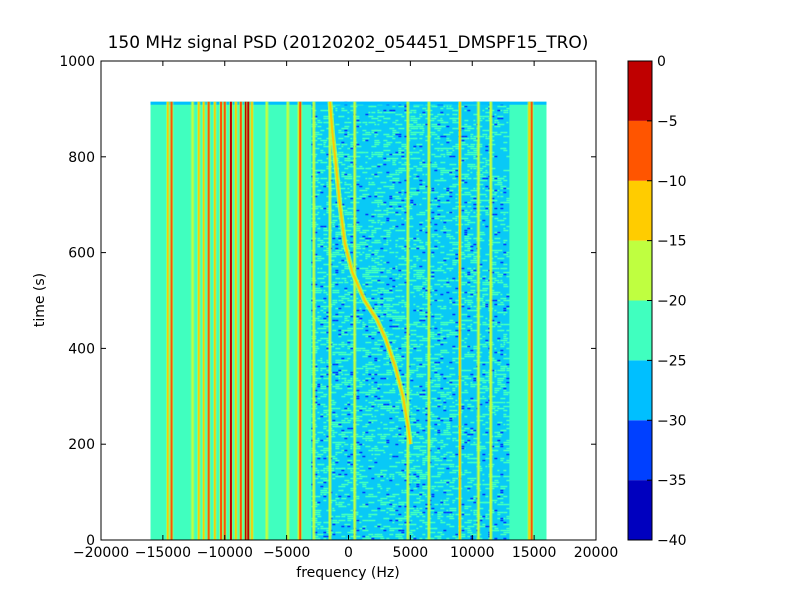  I want to click on colorbar-tick-label: −40, so click(672, 541).